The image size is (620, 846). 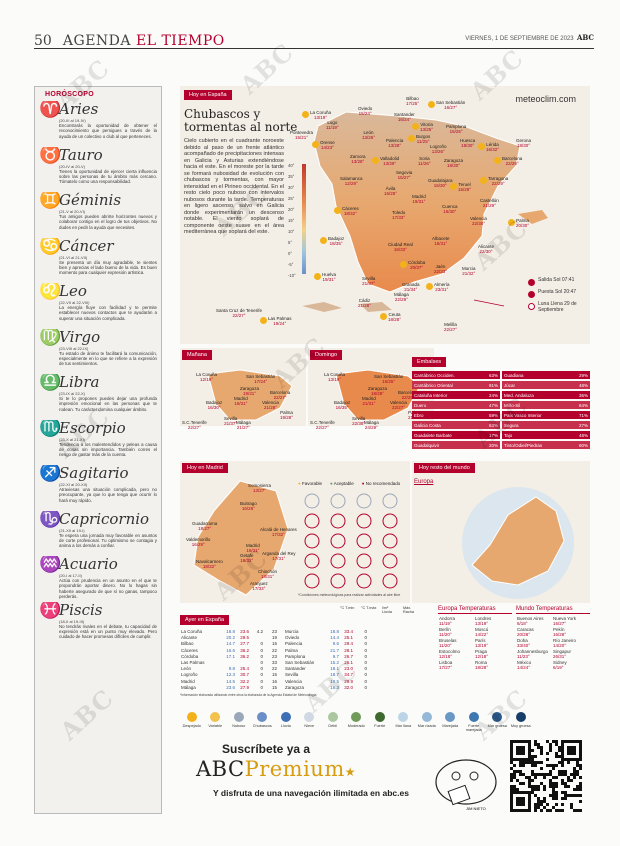 I want to click on city-temp: 16/25°, so click(x=389, y=381).